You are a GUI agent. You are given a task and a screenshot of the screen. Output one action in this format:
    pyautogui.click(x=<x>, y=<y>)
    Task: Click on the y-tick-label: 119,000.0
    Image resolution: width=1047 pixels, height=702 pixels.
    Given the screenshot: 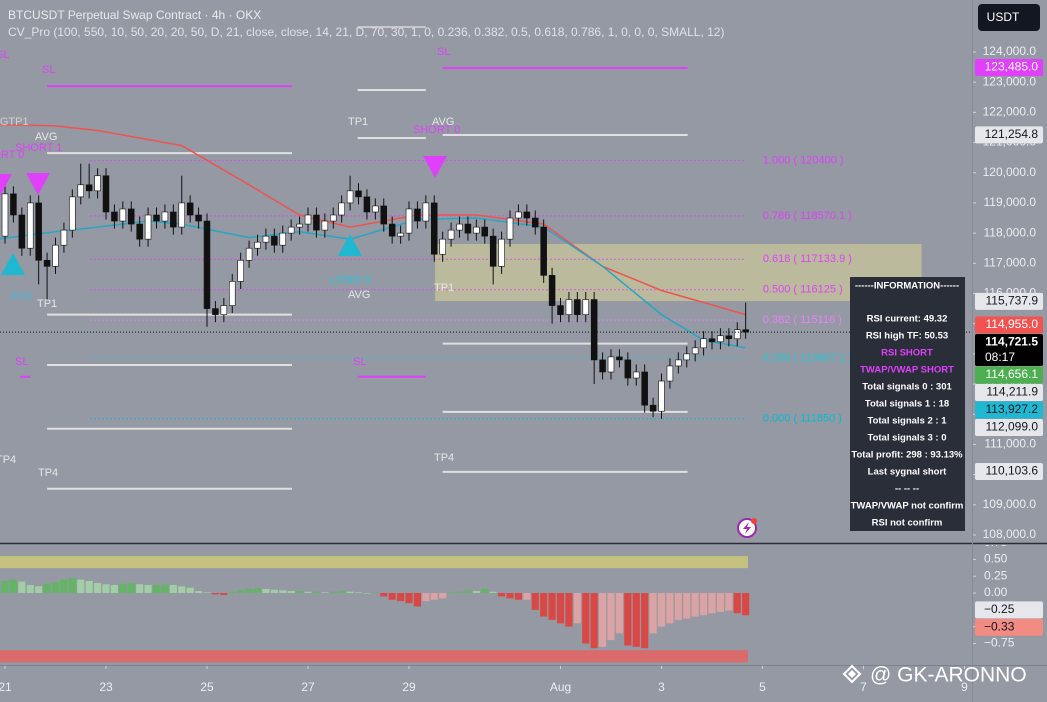 What is the action you would take?
    pyautogui.click(x=1010, y=202)
    